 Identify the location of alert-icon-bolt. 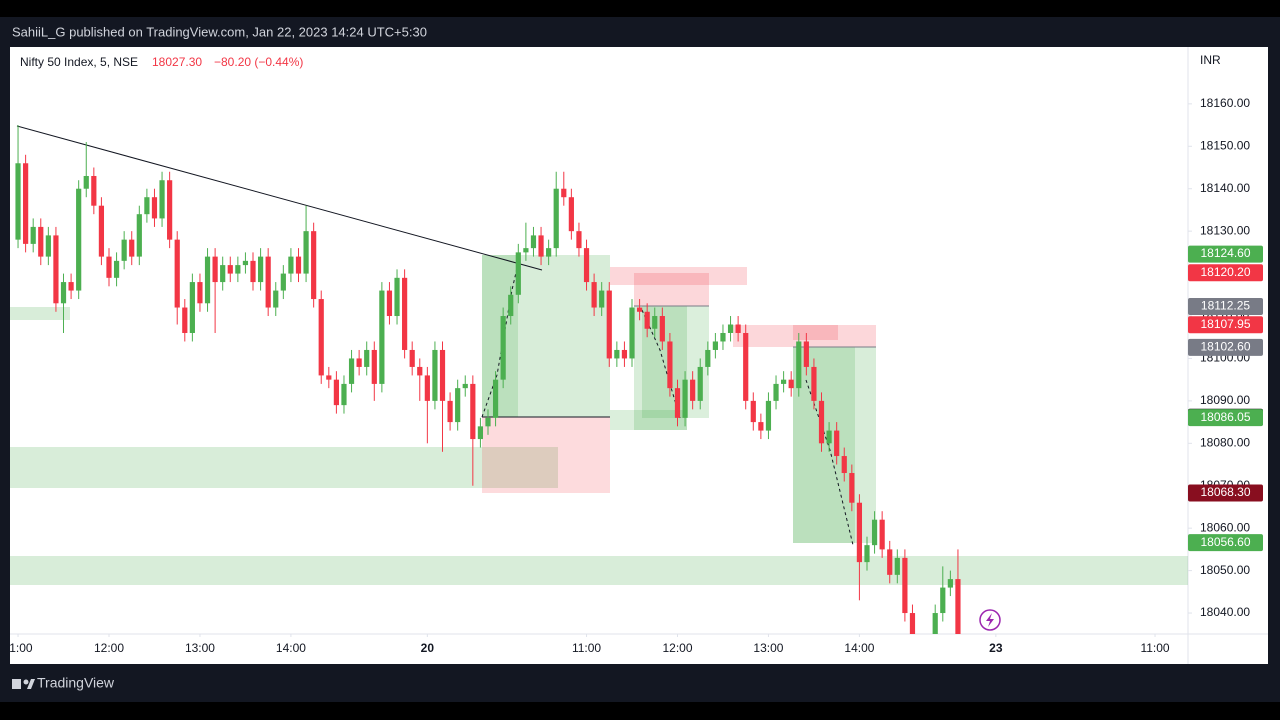
(990, 620).